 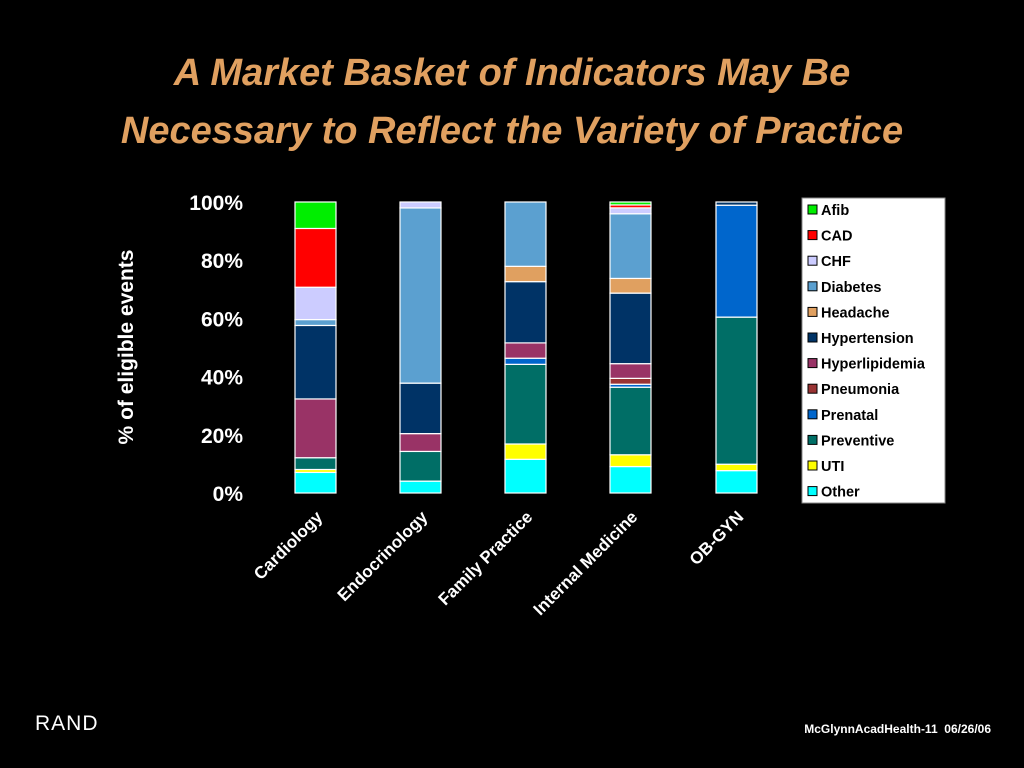 I want to click on legend-swatch-cad, so click(x=812, y=235).